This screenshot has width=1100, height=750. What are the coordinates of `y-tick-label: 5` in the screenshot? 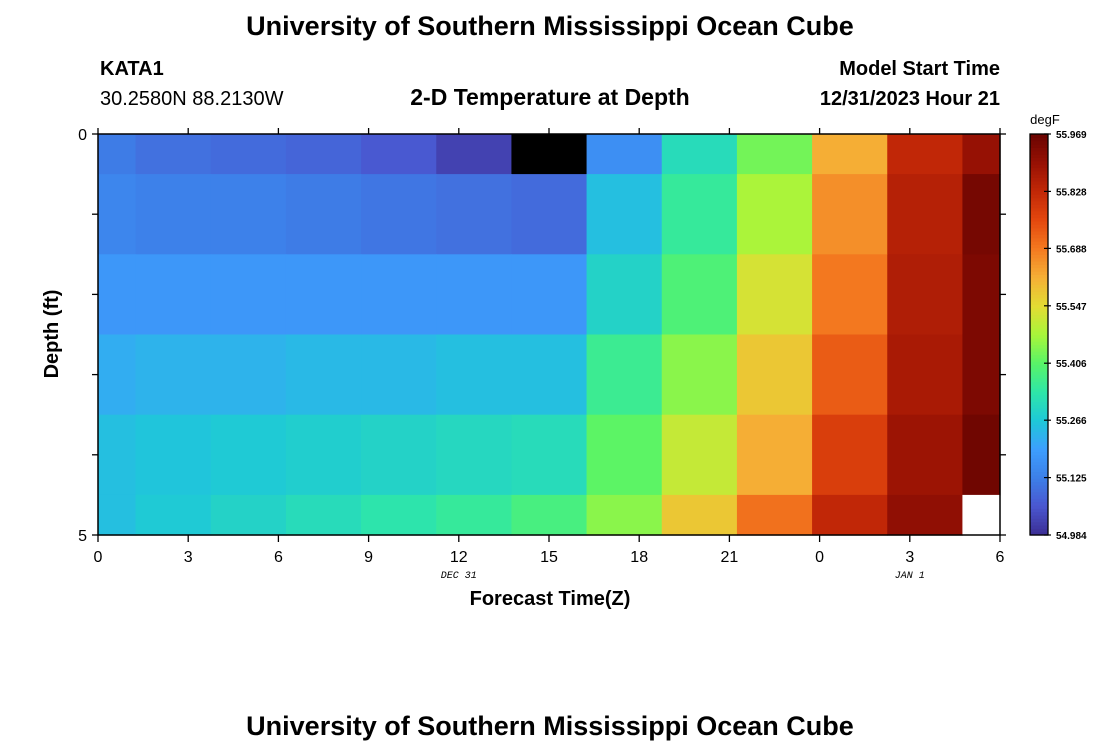 It's located at (82, 536).